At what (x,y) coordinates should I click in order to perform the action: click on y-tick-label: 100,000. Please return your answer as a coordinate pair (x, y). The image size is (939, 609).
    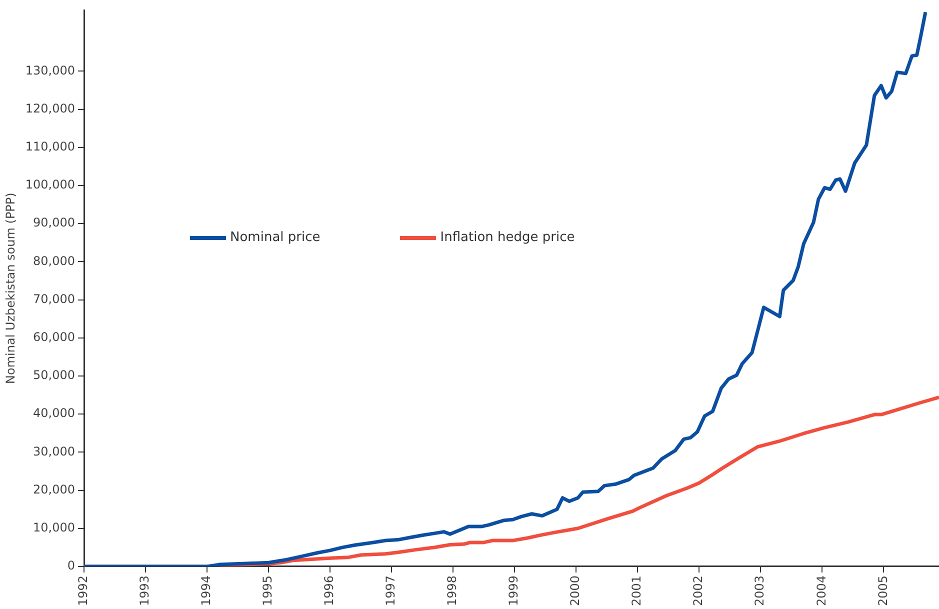
    Looking at the image, I should click on (50, 185).